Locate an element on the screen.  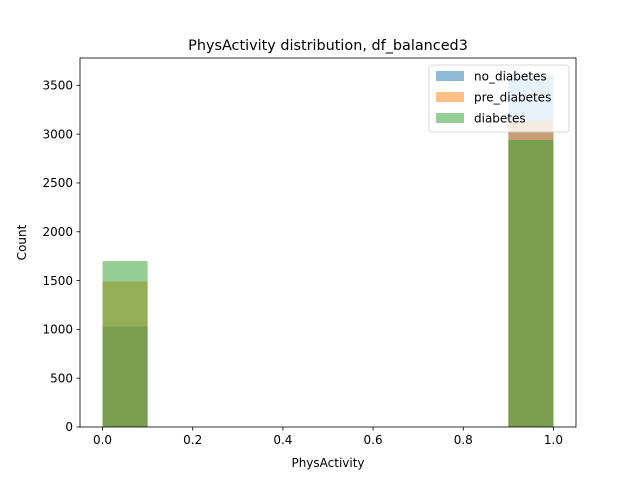
legend-swatch-diabetes is located at coordinates (450, 118).